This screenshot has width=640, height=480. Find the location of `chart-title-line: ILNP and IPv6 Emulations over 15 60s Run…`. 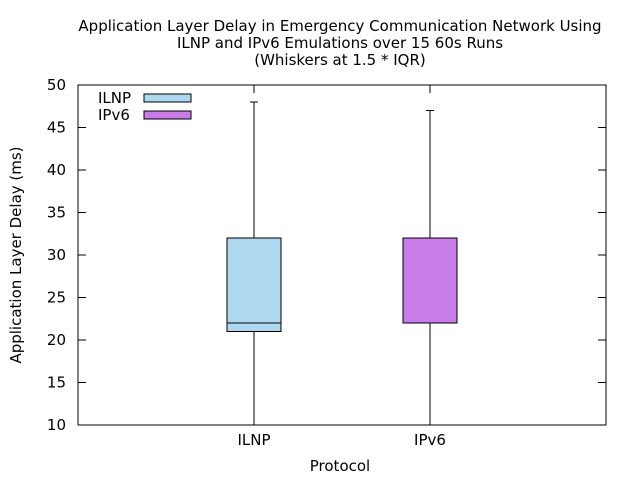

chart-title-line: ILNP and IPv6 Emulations over 15 60s Run… is located at coordinates (340, 43).